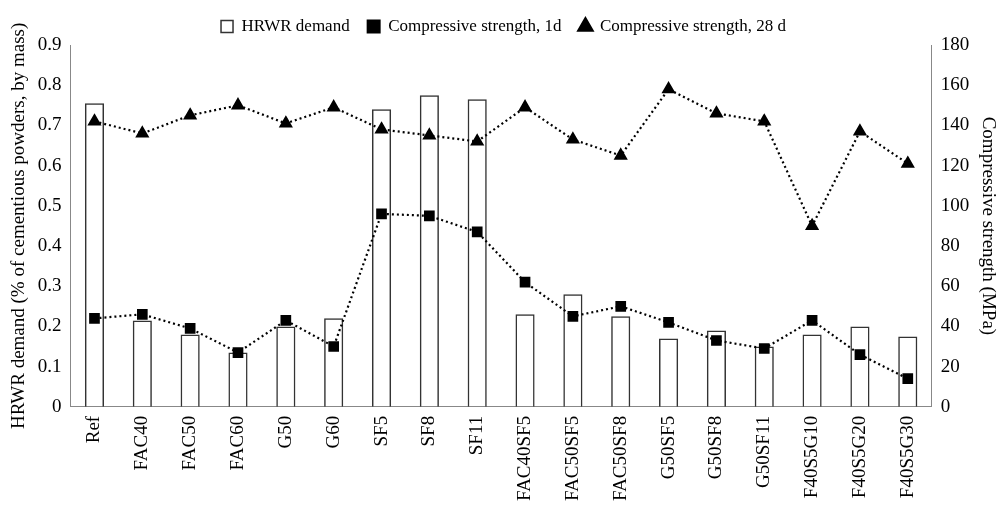 This screenshot has width=1007, height=508. Describe the element at coordinates (49, 285) in the screenshot. I see `y-tick-label: 0.3` at that location.